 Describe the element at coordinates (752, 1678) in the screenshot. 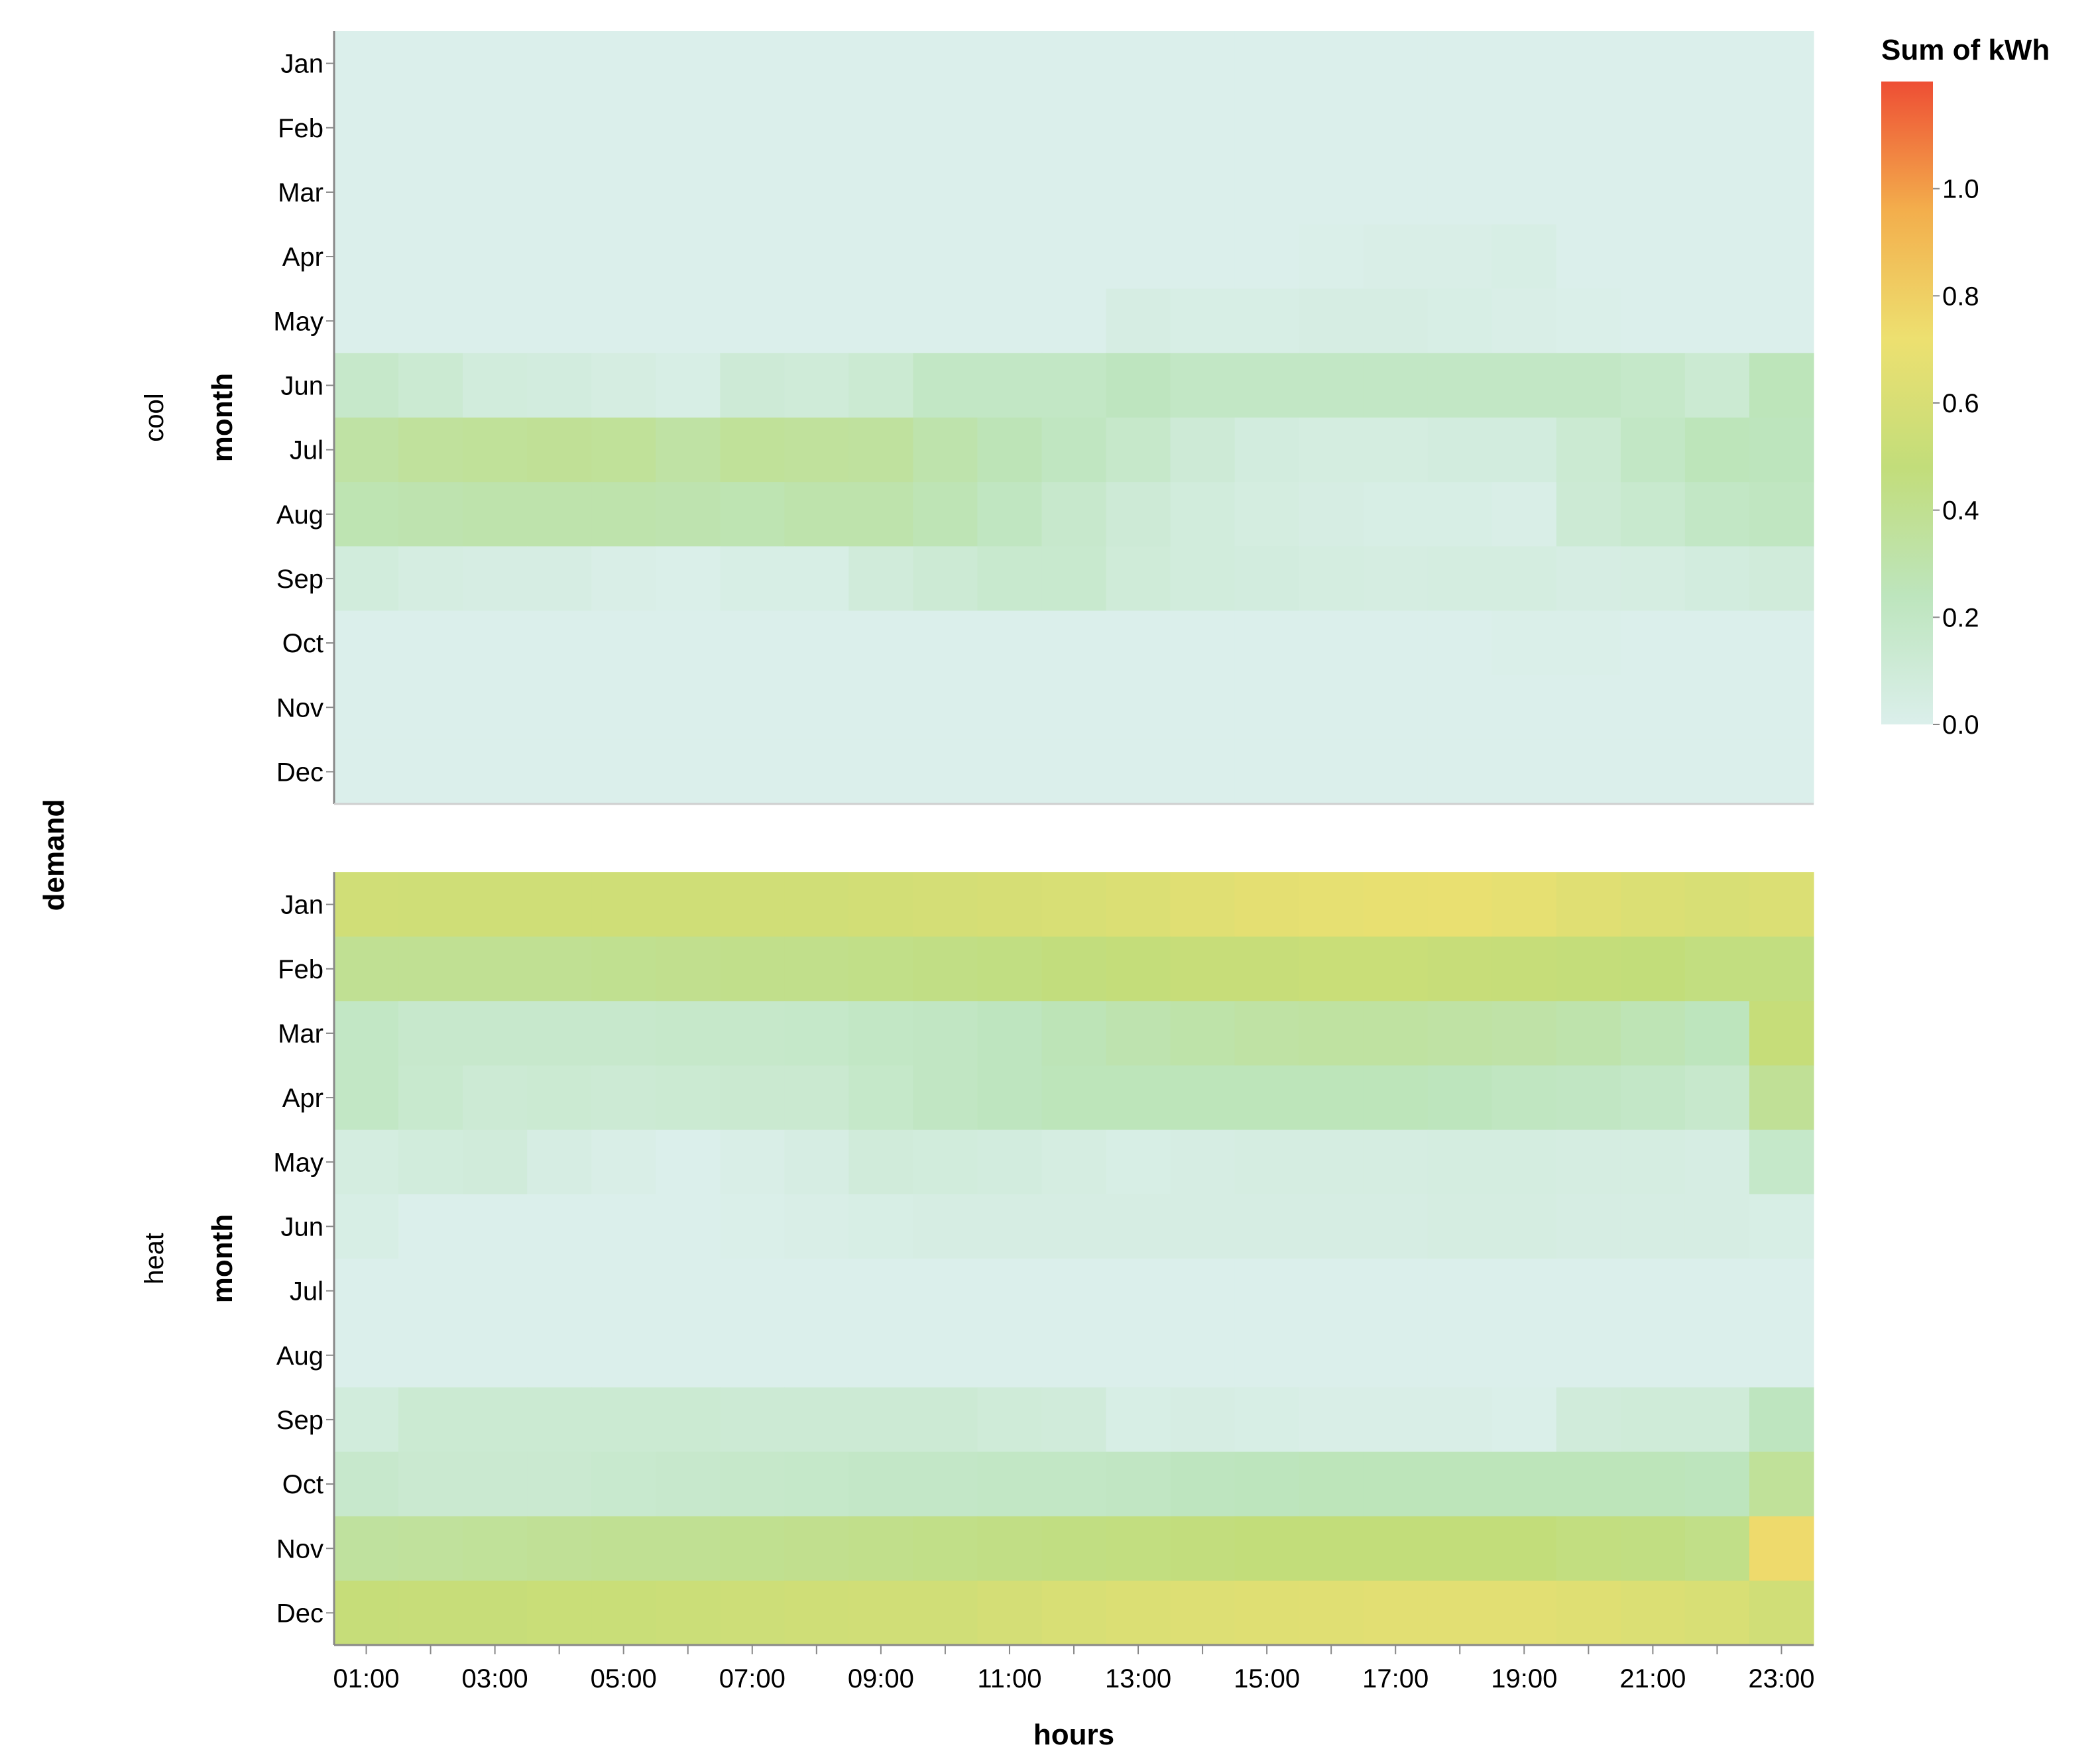

I see `x-tick-label: 07:00` at that location.